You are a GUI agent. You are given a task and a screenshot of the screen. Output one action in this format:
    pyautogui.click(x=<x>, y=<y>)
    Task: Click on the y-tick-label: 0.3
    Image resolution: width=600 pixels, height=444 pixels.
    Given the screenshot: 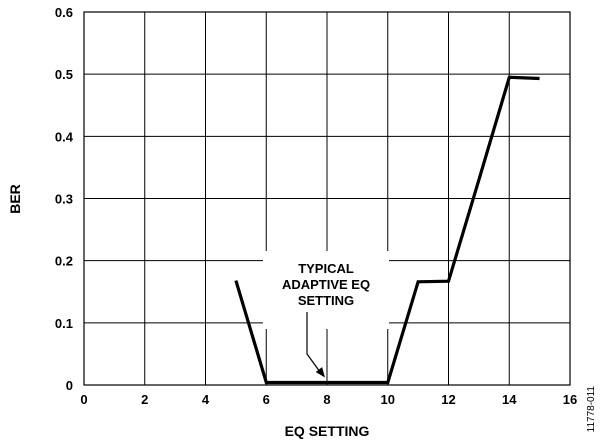 What is the action you would take?
    pyautogui.click(x=64, y=199)
    